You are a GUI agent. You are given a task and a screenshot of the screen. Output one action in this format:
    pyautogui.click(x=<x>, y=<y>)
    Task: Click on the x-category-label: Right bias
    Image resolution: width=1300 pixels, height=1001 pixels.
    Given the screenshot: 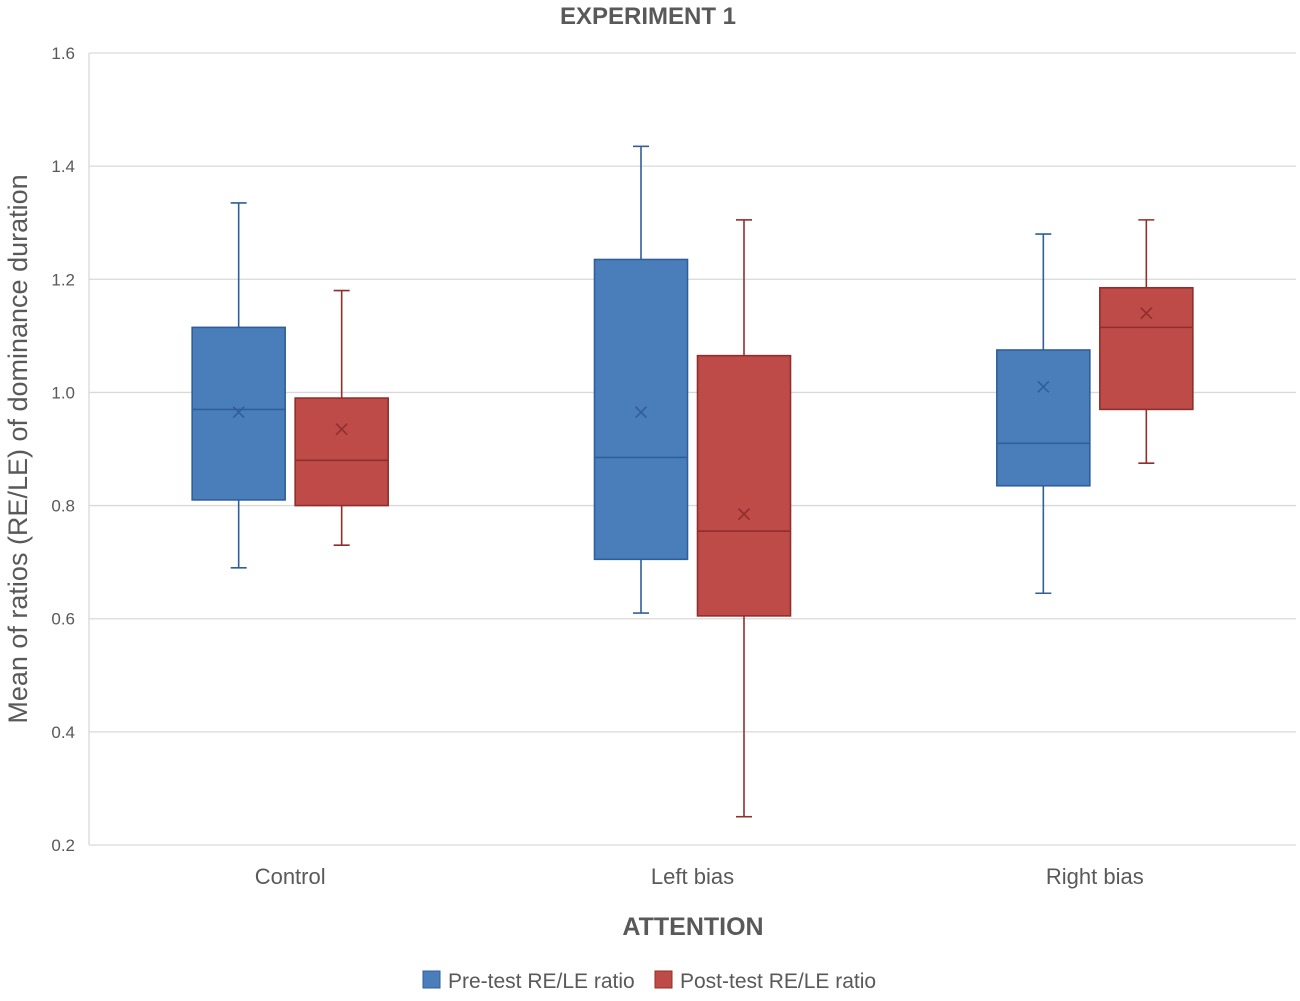 What is the action you would take?
    pyautogui.click(x=1095, y=876)
    